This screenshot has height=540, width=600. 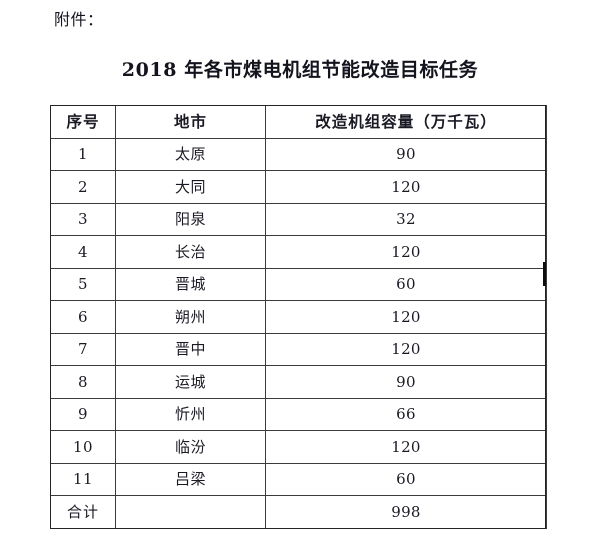 What do you see at coordinates (190, 122) in the screenshot?
I see `column-header-city: 地市` at bounding box center [190, 122].